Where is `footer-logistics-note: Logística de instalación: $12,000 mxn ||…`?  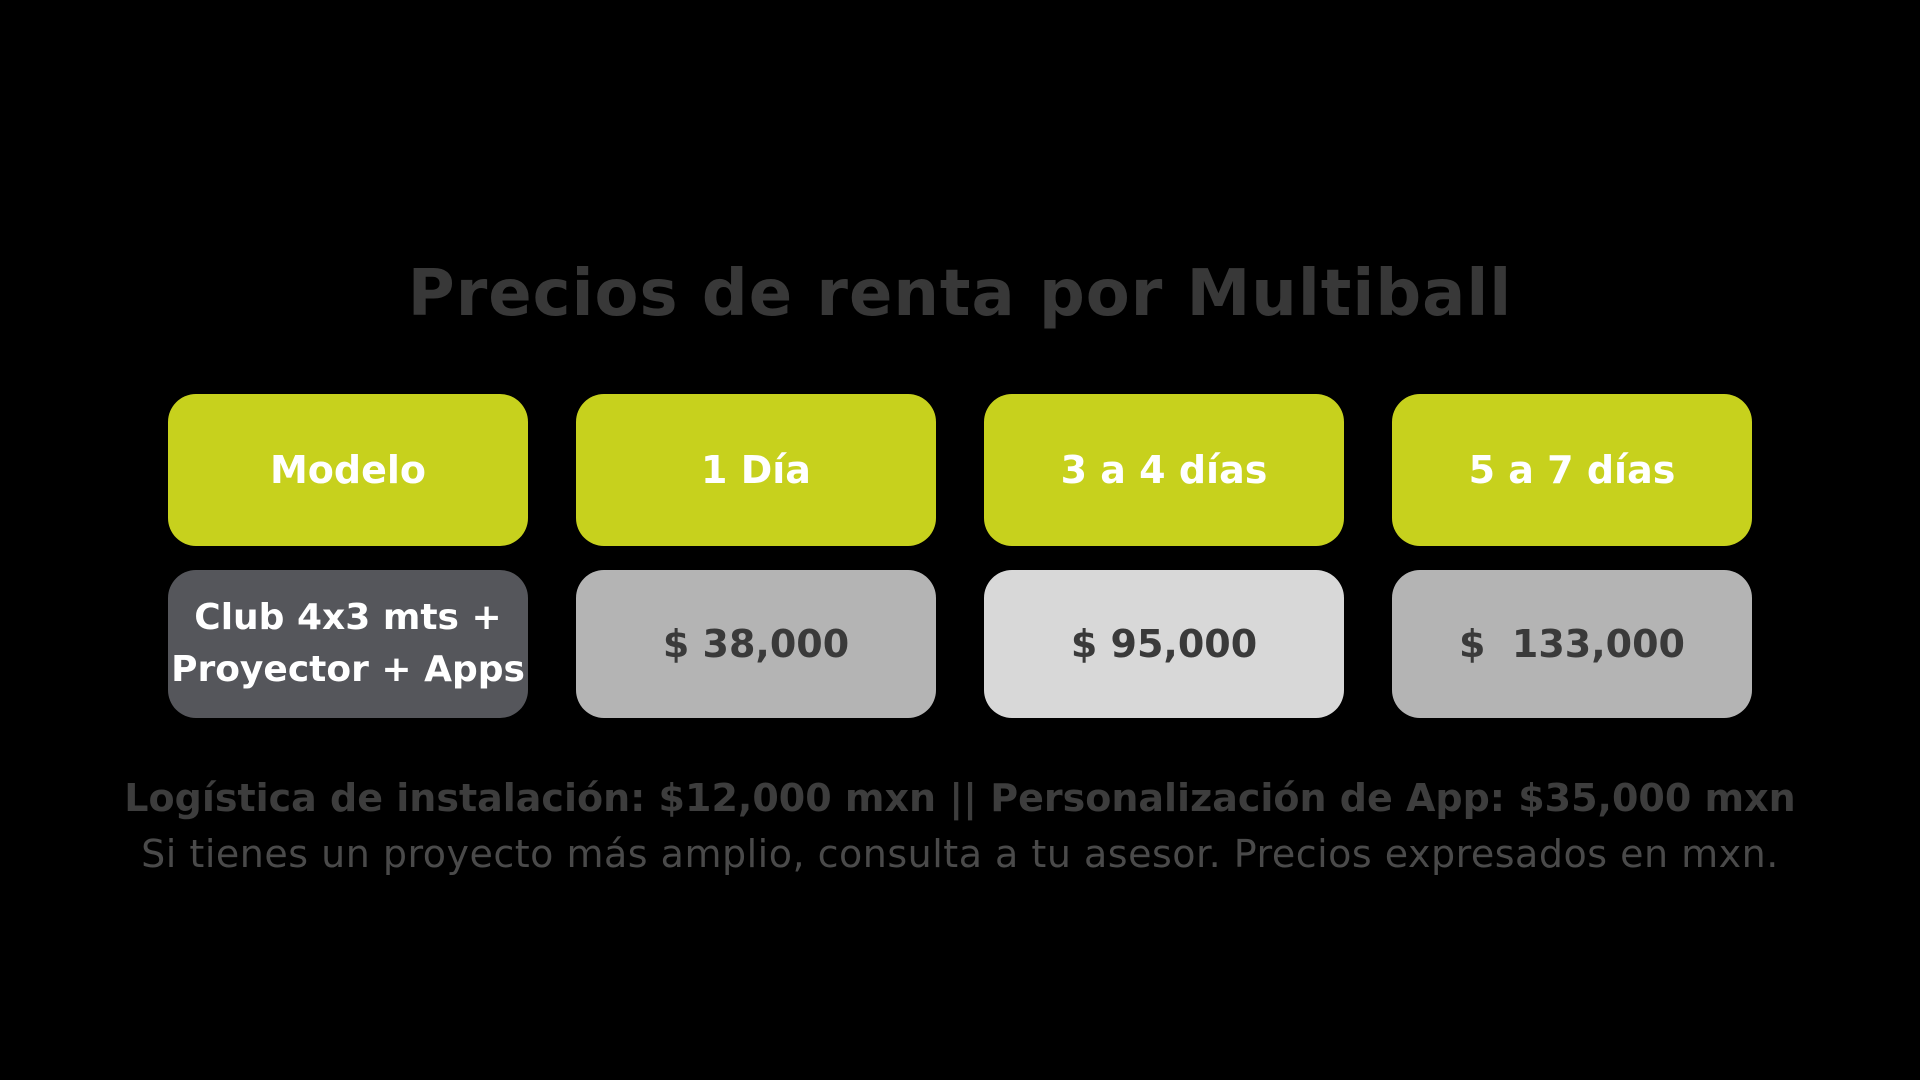
footer-logistics-note: Logística de instalación: $12,000 mxn ||… is located at coordinates (960, 798).